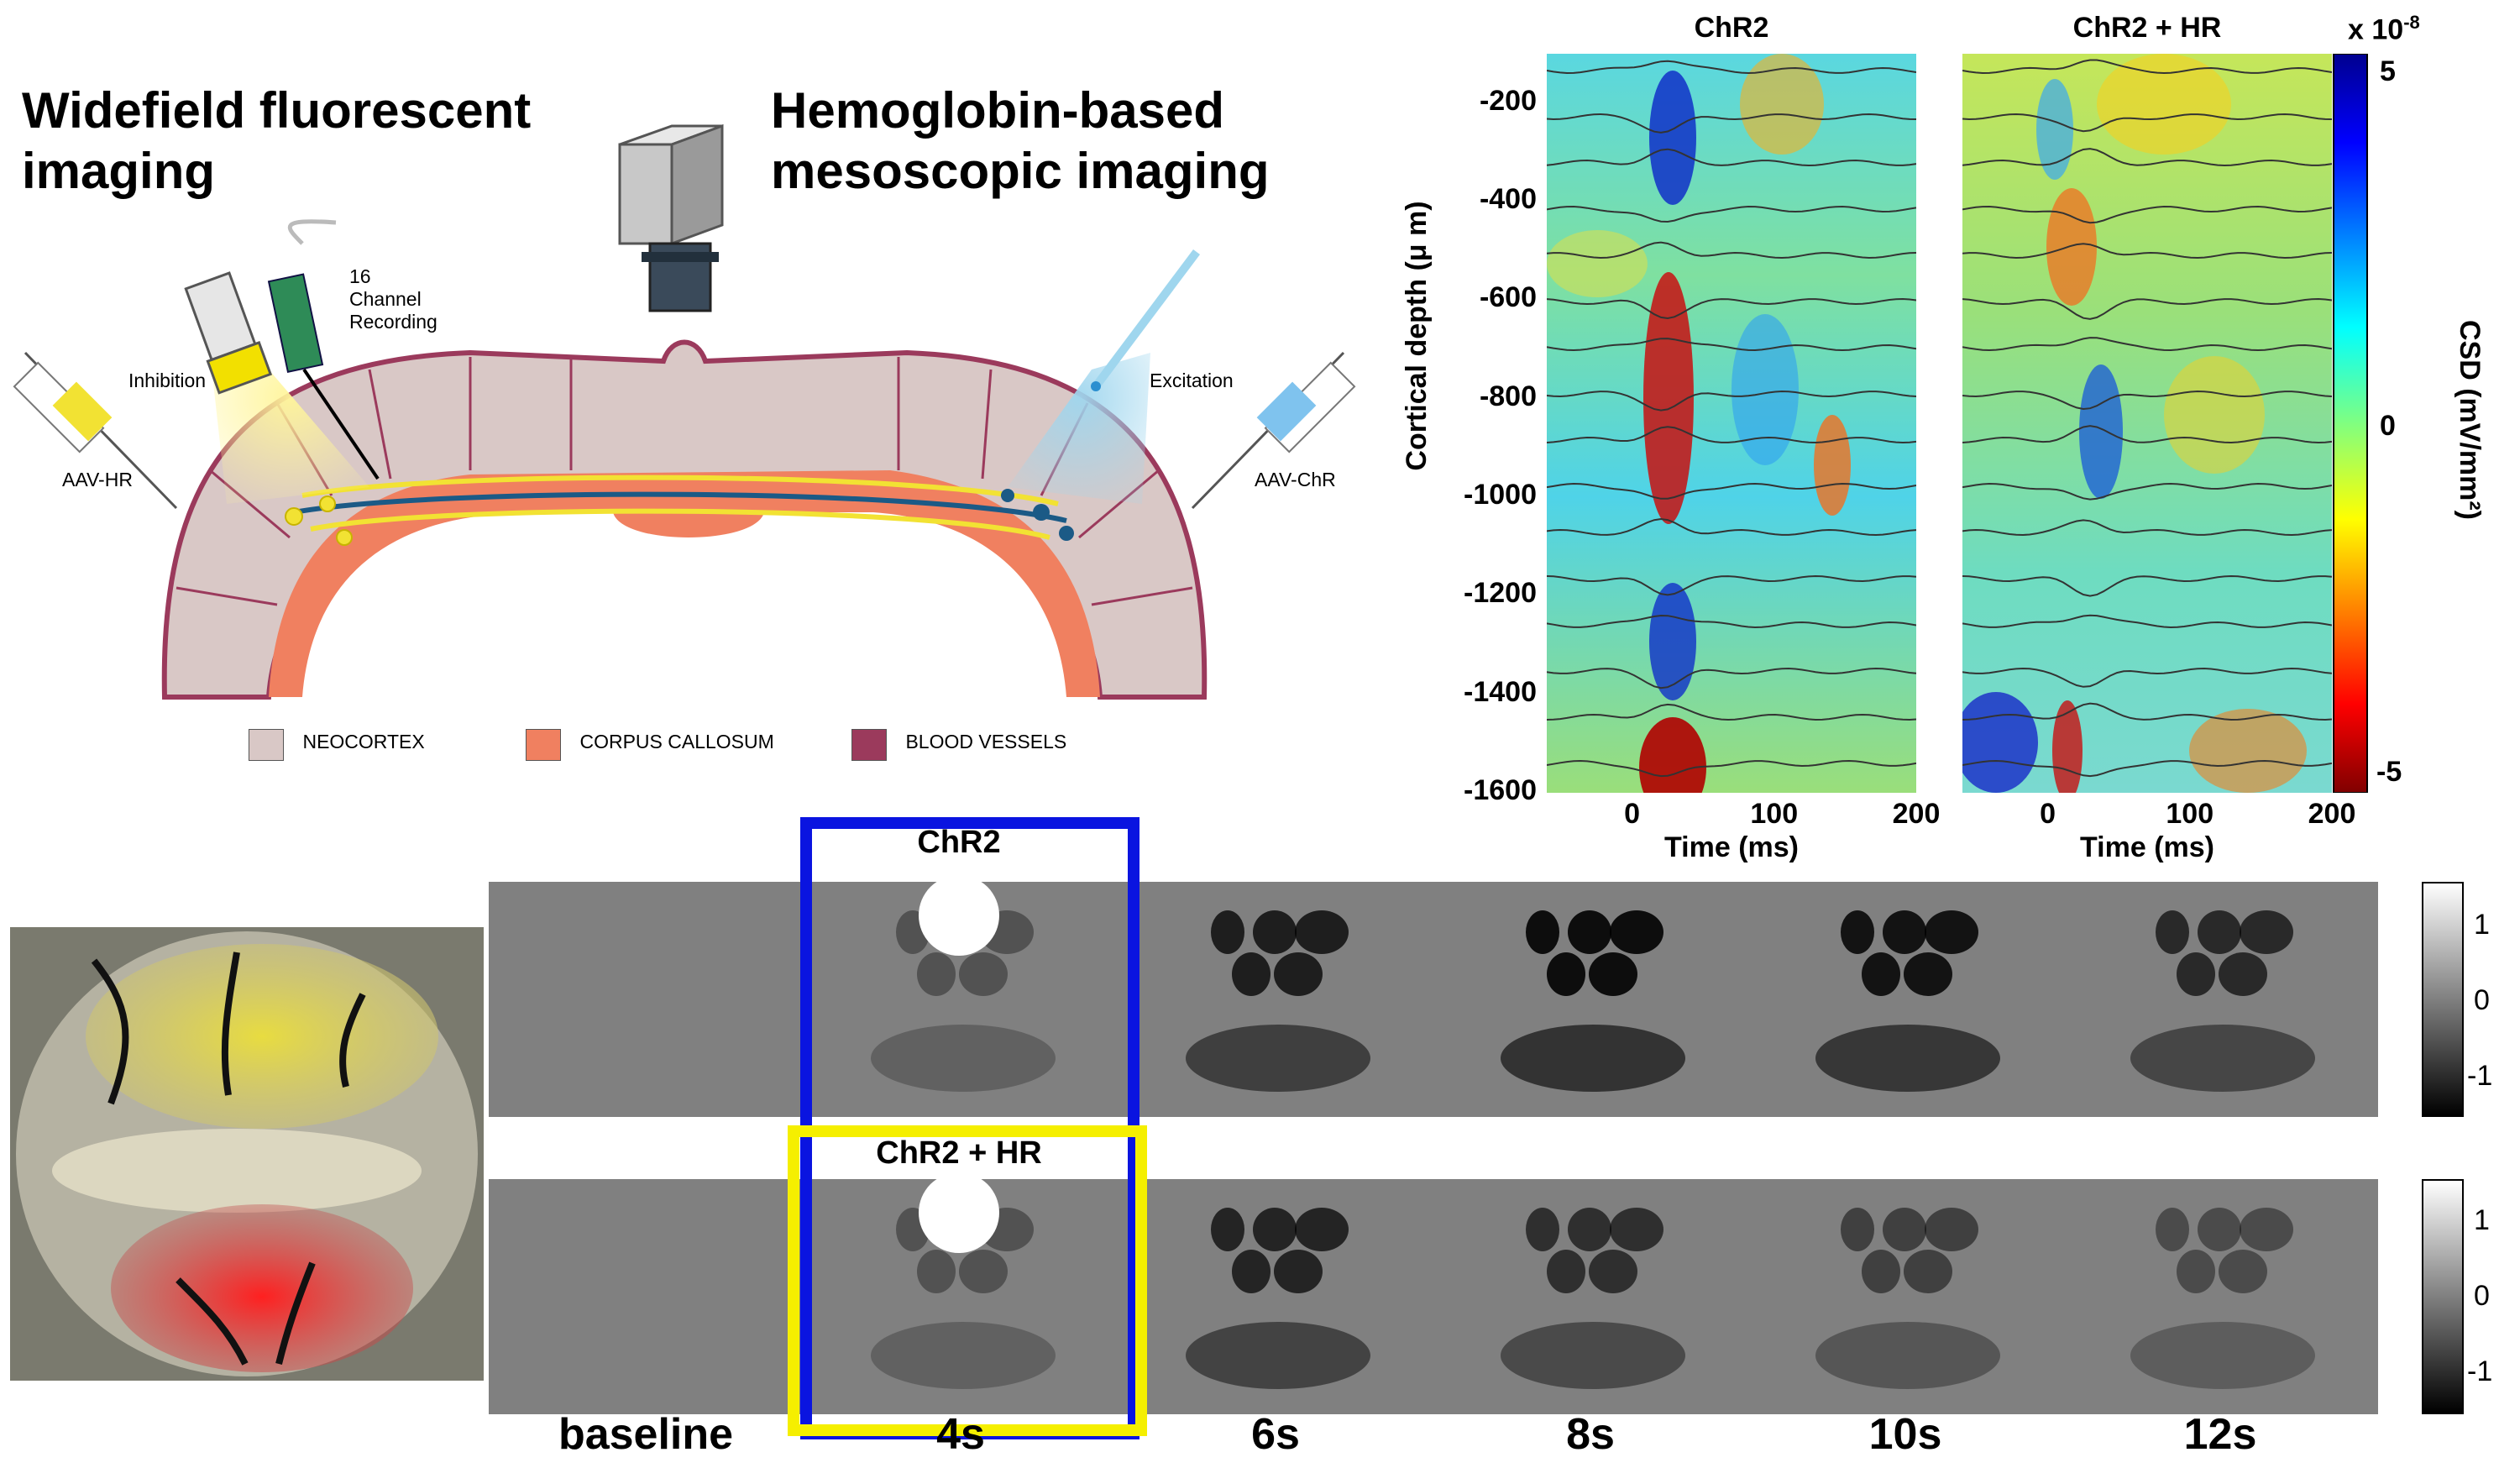 The image size is (2520, 1468). What do you see at coordinates (959, 842) in the screenshot?
I see `row-label-chr2: ChR2` at bounding box center [959, 842].